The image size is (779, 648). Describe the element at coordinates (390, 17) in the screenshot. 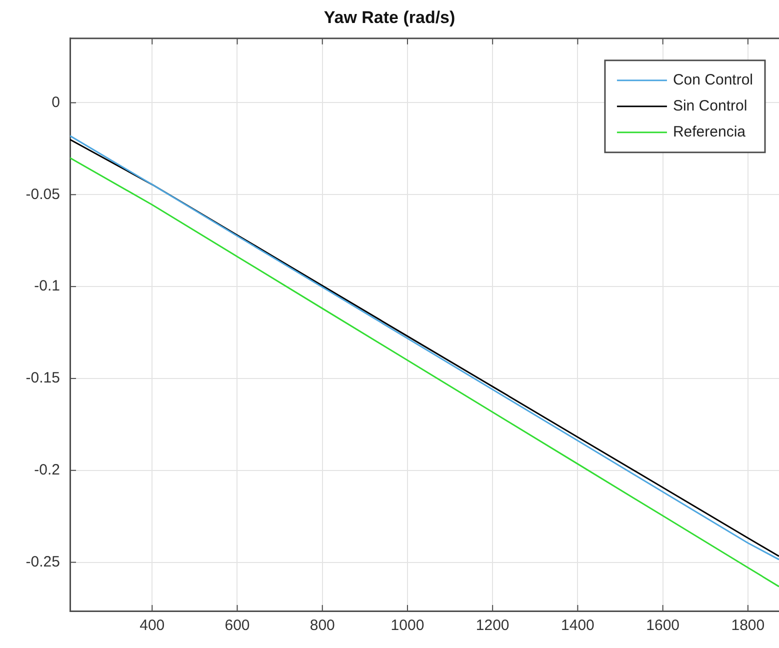

I see `chart-title: Yaw Rate (rad/s)` at that location.